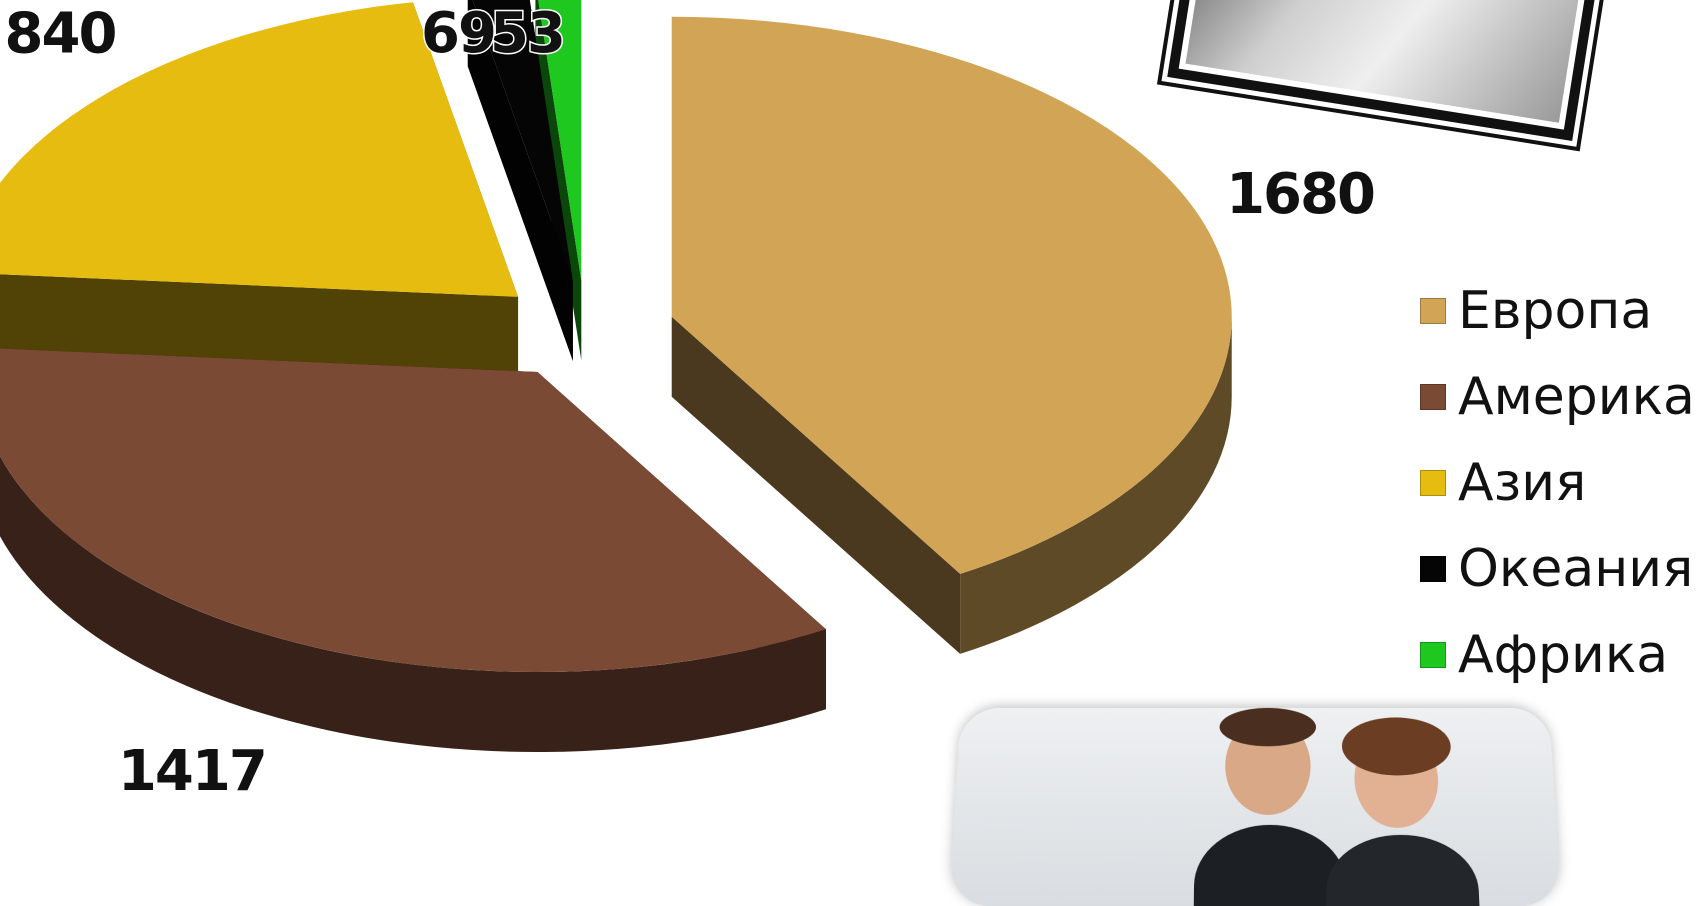  What do you see at coordinates (458, 33) in the screenshot?
I see `data-label-oceania: 69` at bounding box center [458, 33].